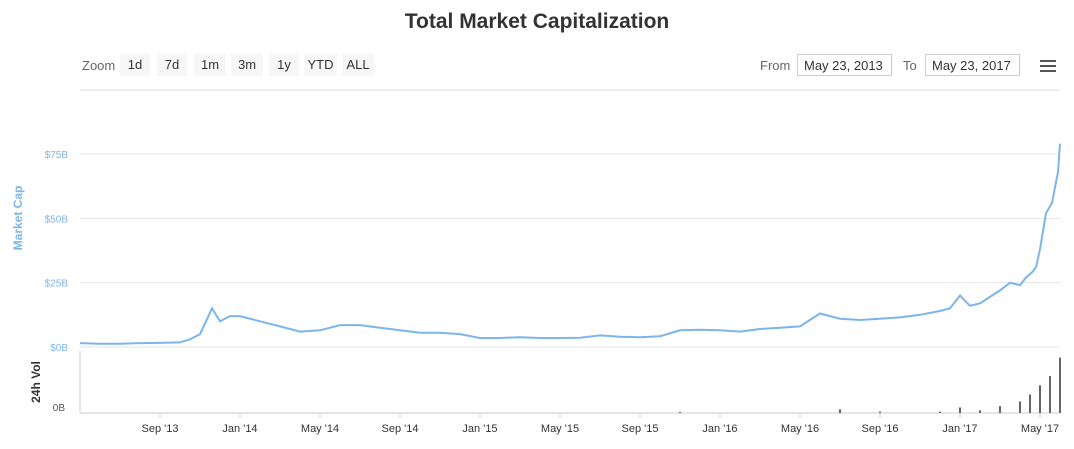  Describe the element at coordinates (59, 408) in the screenshot. I see `volume-tick-label: 0B` at that location.